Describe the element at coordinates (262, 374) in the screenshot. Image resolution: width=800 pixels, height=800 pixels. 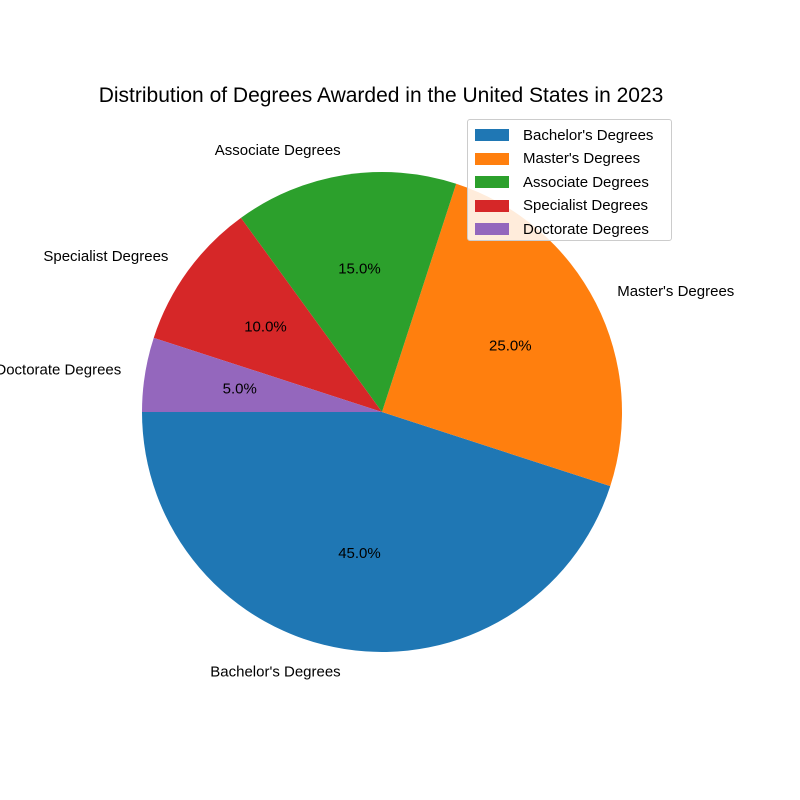
I see `pie-slice-doctorate-degrees` at that location.